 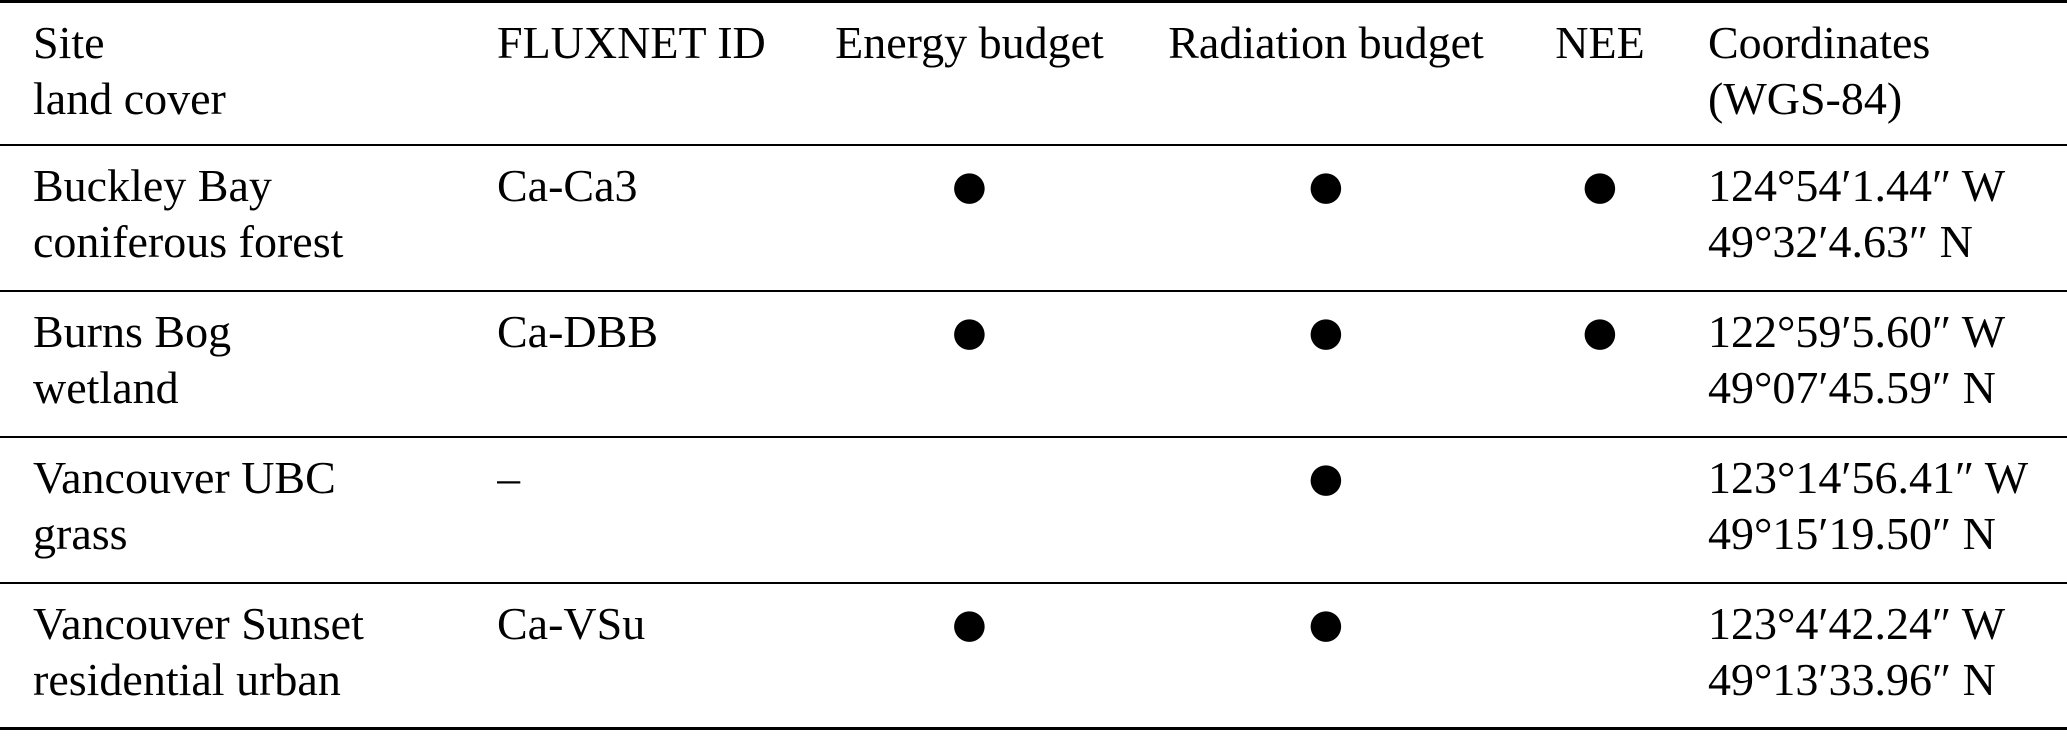 I want to click on header-coordinates-line1: Coordinates, so click(x=1819, y=42).